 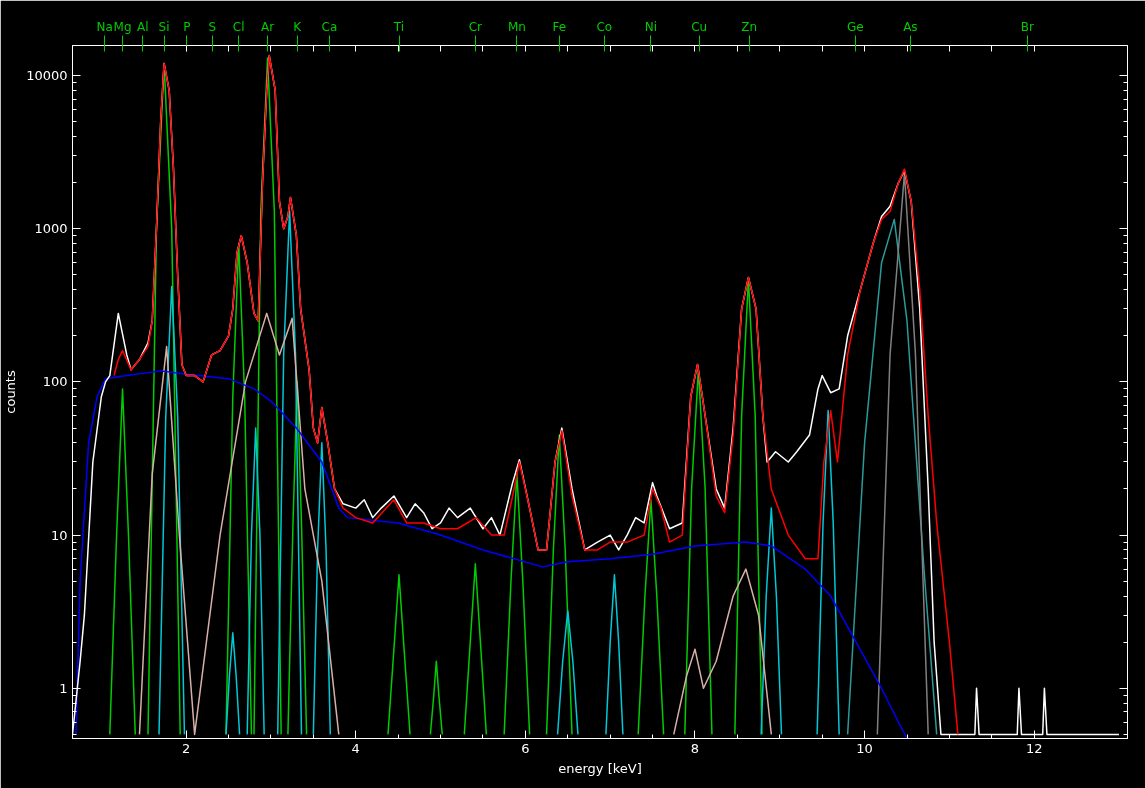 I want to click on y-tick-label: 1, so click(x=63, y=688).